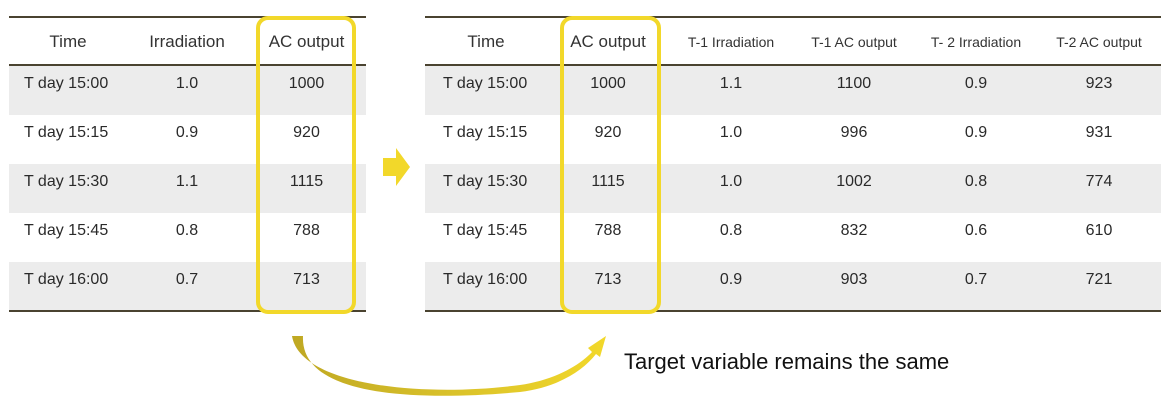 The width and height of the screenshot is (1174, 404). I want to click on t2-ac-output-cell: 923, so click(1099, 83).